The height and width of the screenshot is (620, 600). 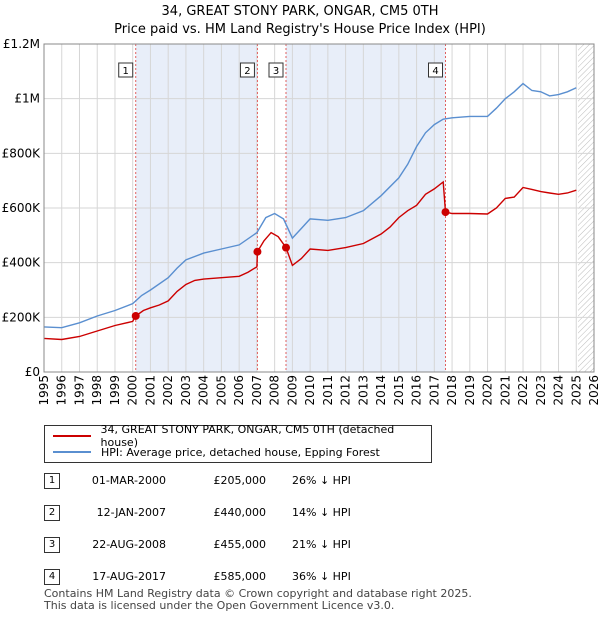 I want to click on y-tick-label: £800K, so click(x=22, y=153).